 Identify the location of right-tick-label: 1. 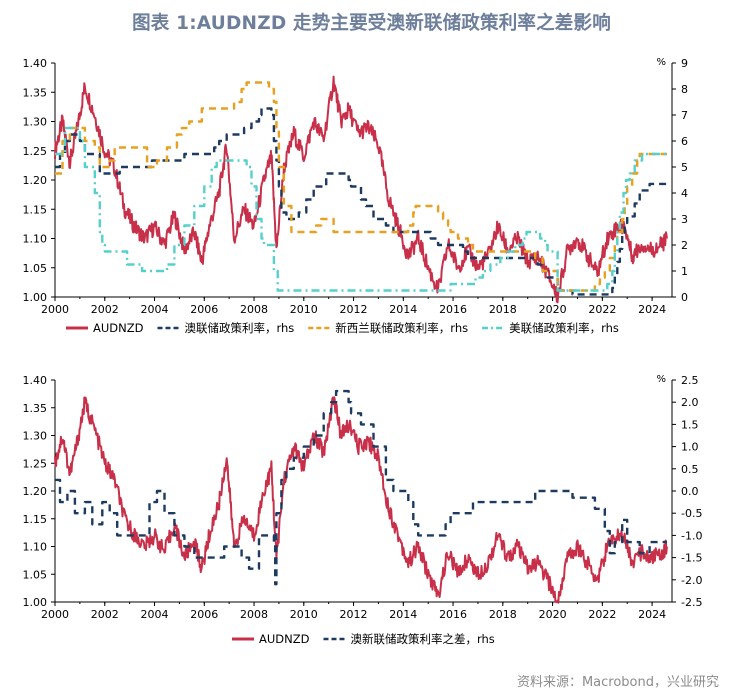
(684, 271).